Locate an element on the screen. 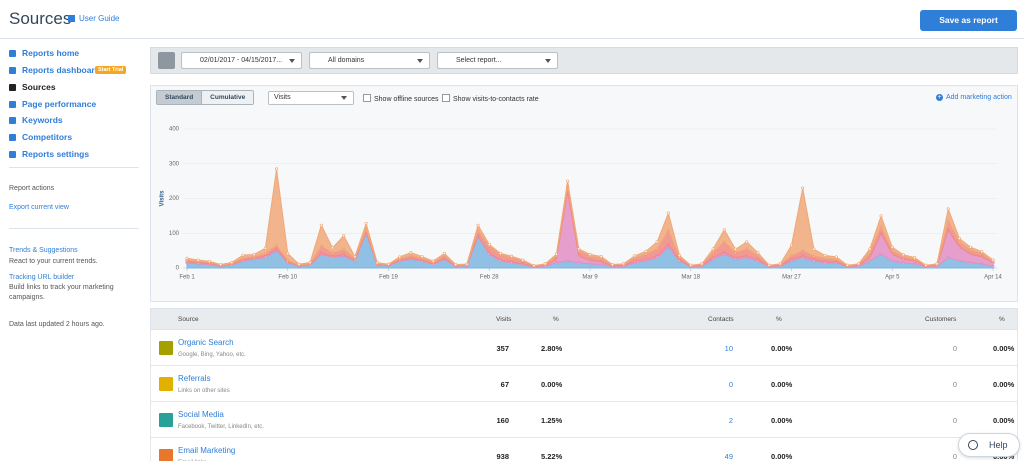  column-header: Customers is located at coordinates (941, 319).